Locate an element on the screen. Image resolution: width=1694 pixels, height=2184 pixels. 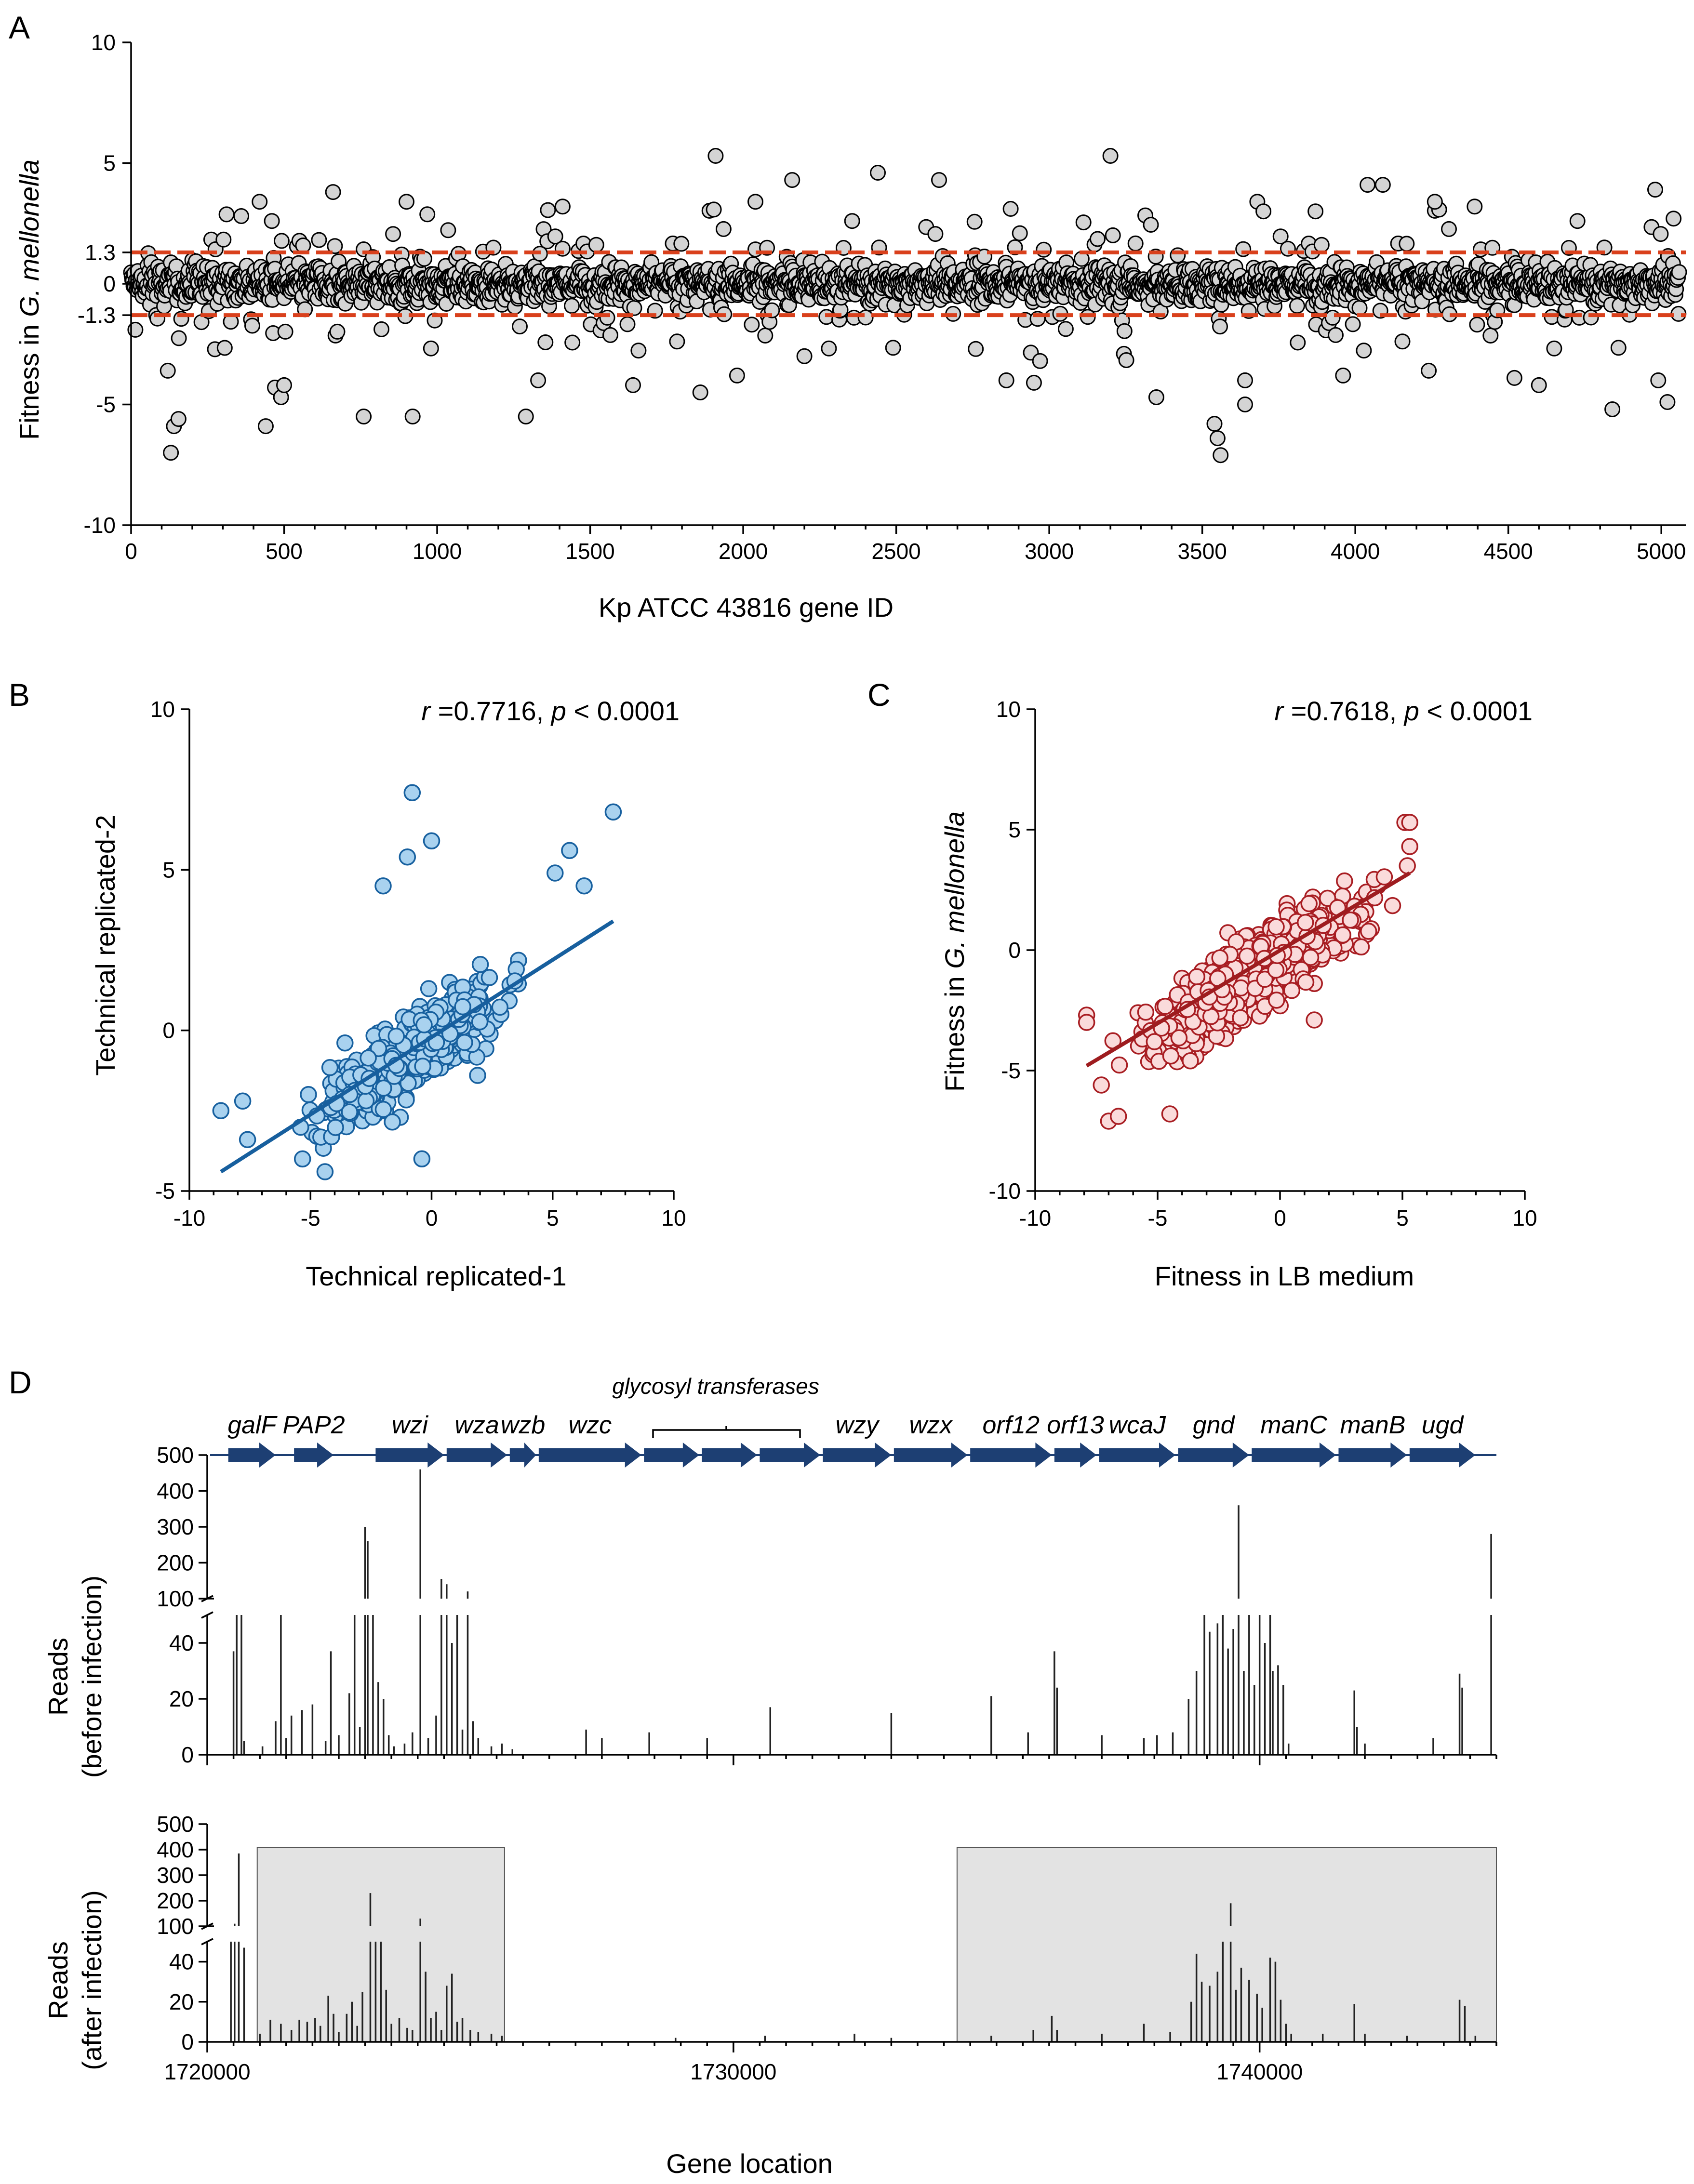
gene-label: wza is located at coordinates (476, 1425).